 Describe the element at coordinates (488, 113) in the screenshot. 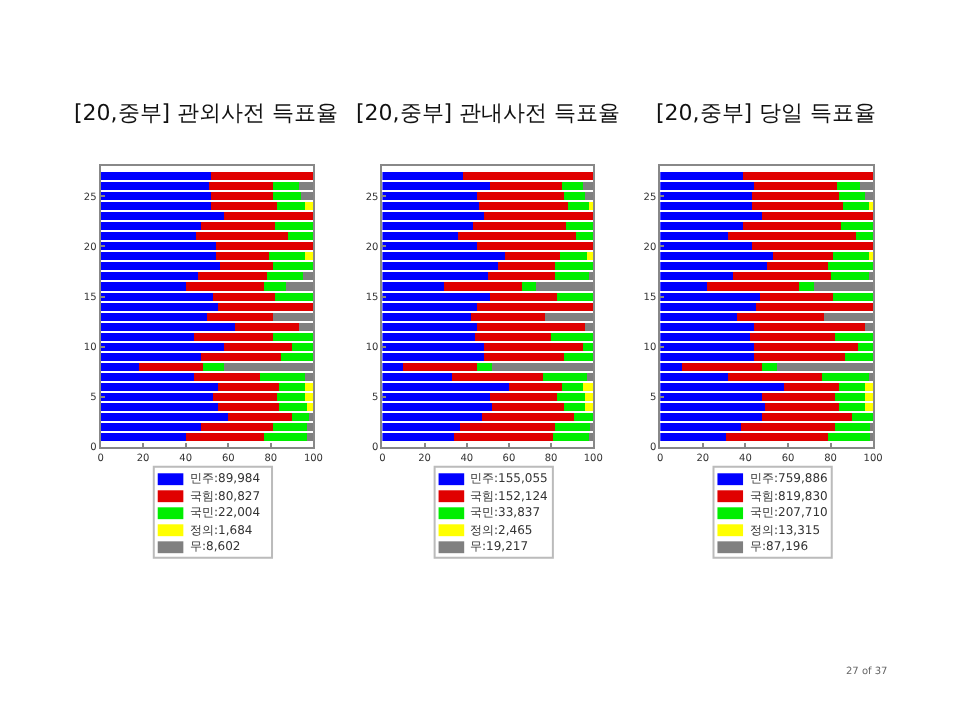

I see `chart-title: [20,중부] 관내사전 득표율` at that location.